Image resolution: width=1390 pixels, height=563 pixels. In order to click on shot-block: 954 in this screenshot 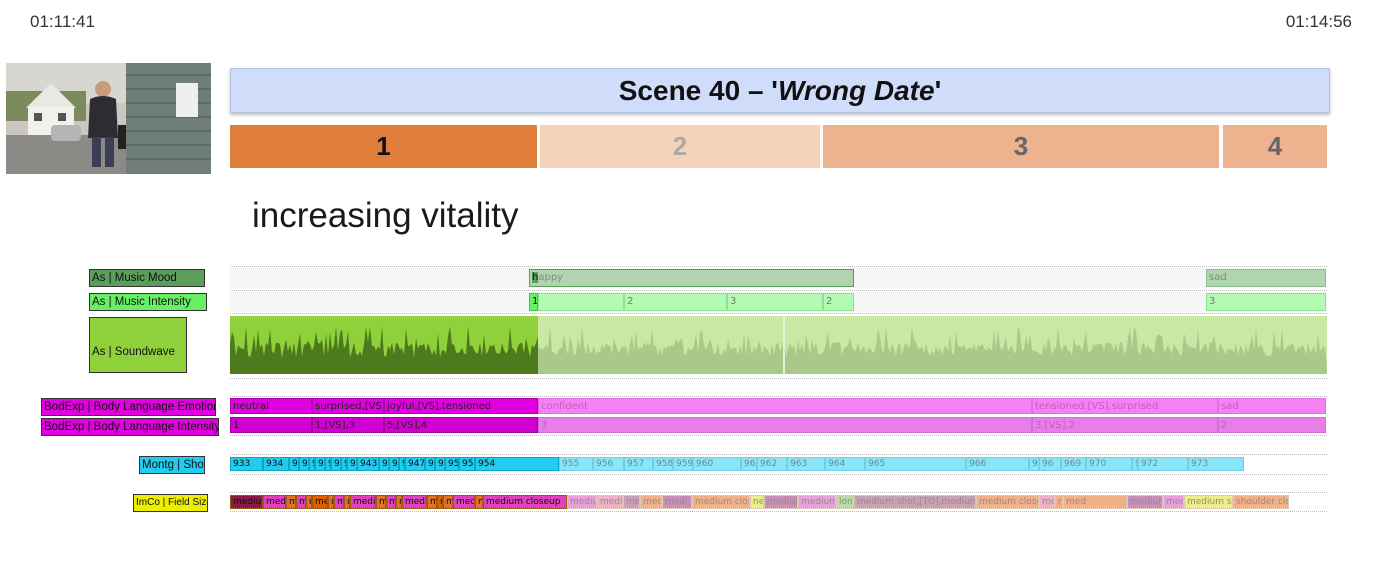, I will do `click(517, 464)`.